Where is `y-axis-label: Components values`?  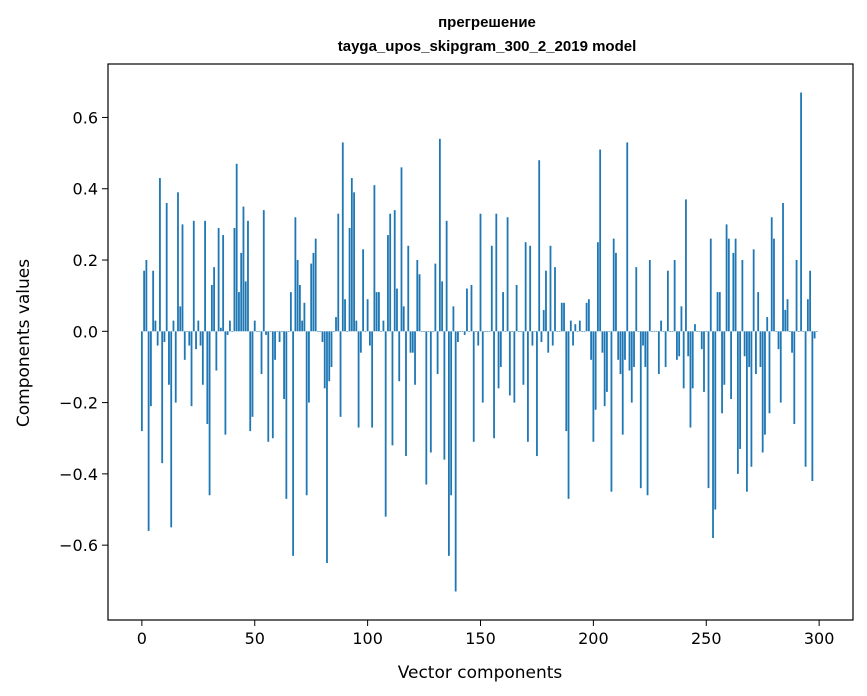
y-axis-label: Components values is located at coordinates (24, 343).